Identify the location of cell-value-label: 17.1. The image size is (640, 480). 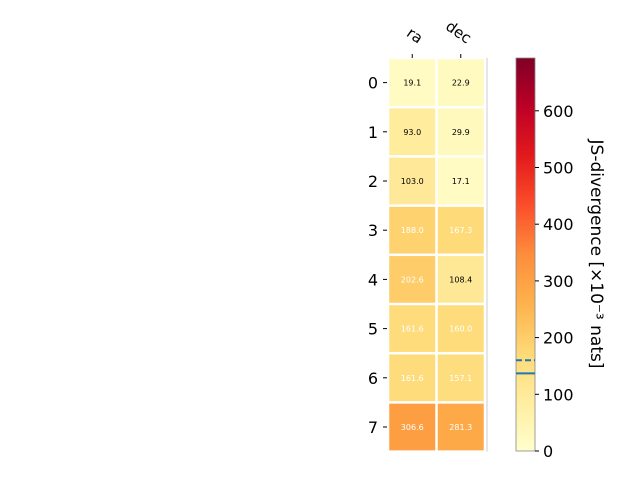
(461, 181).